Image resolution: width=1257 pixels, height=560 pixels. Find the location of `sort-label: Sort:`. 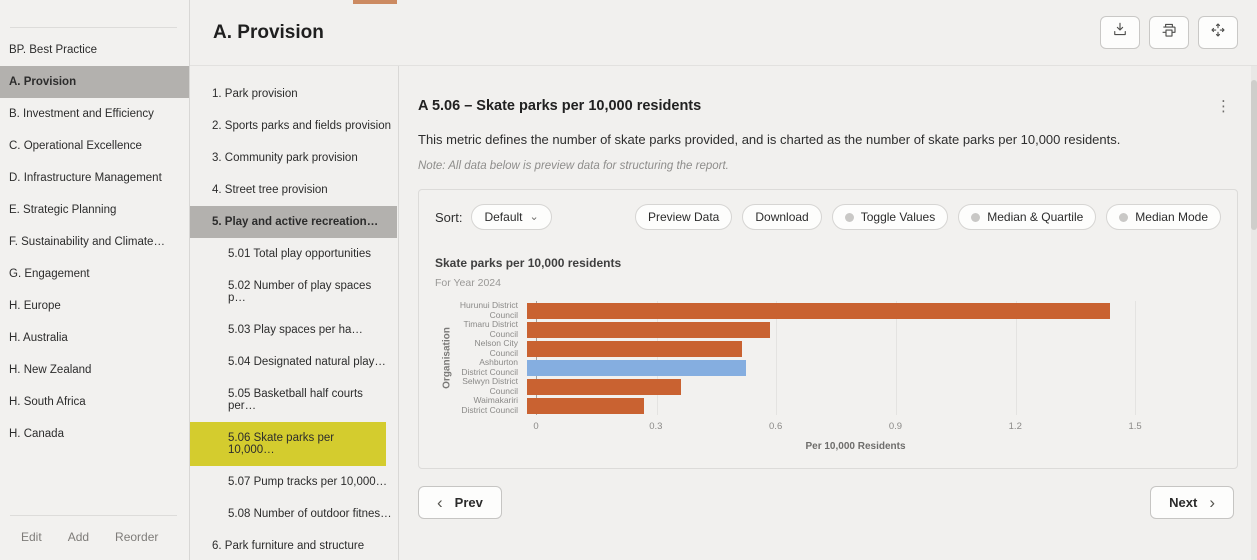

sort-label: Sort: is located at coordinates (449, 217).